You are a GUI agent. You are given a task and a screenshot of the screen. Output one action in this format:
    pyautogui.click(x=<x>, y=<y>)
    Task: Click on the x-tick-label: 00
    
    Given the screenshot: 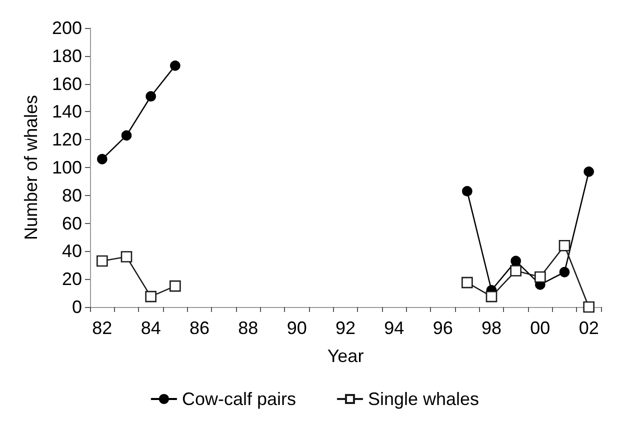 What is the action you would take?
    pyautogui.click(x=540, y=328)
    